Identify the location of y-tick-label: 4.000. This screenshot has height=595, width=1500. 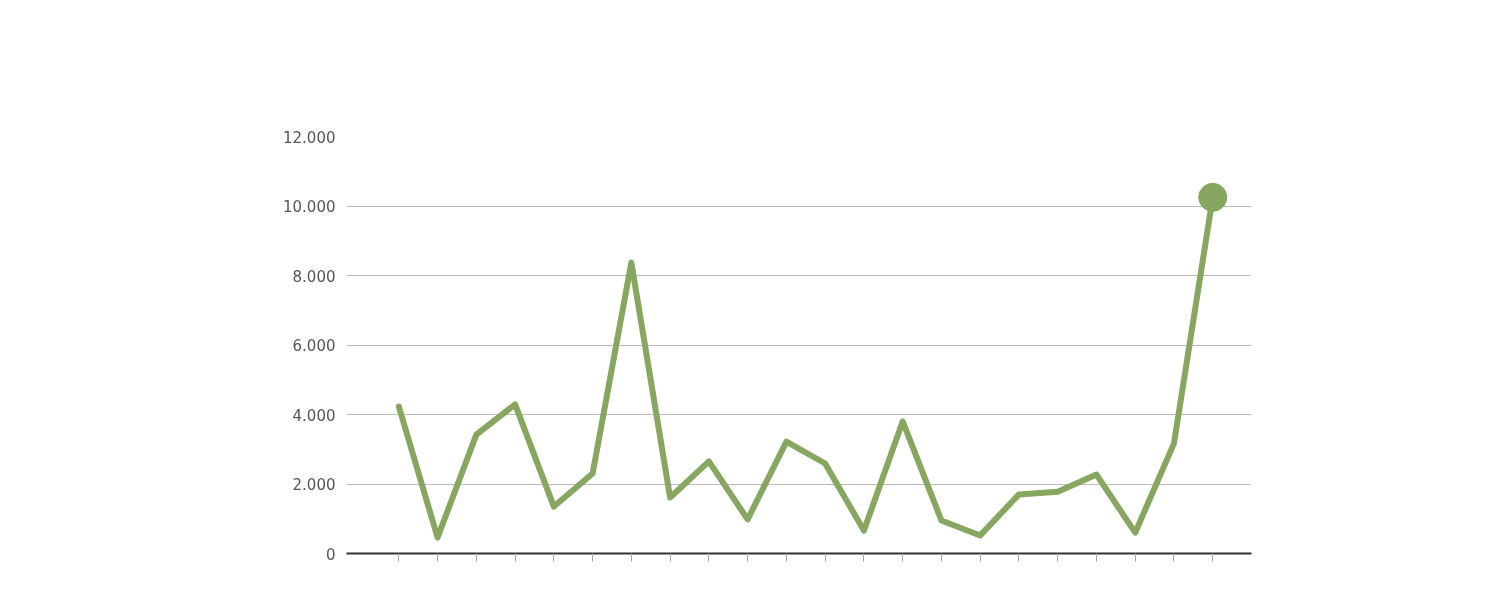
(314, 415).